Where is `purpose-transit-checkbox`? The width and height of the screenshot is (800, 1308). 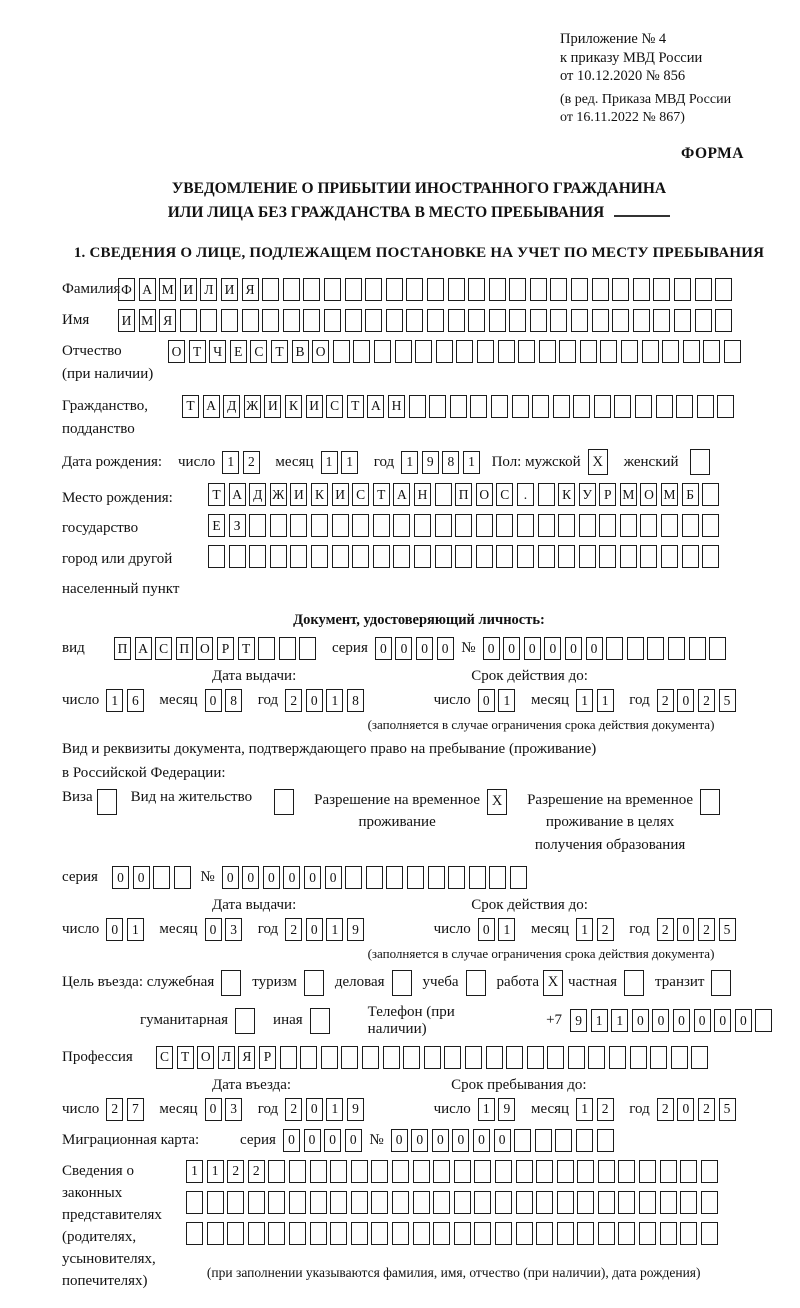 purpose-transit-checkbox is located at coordinates (721, 982).